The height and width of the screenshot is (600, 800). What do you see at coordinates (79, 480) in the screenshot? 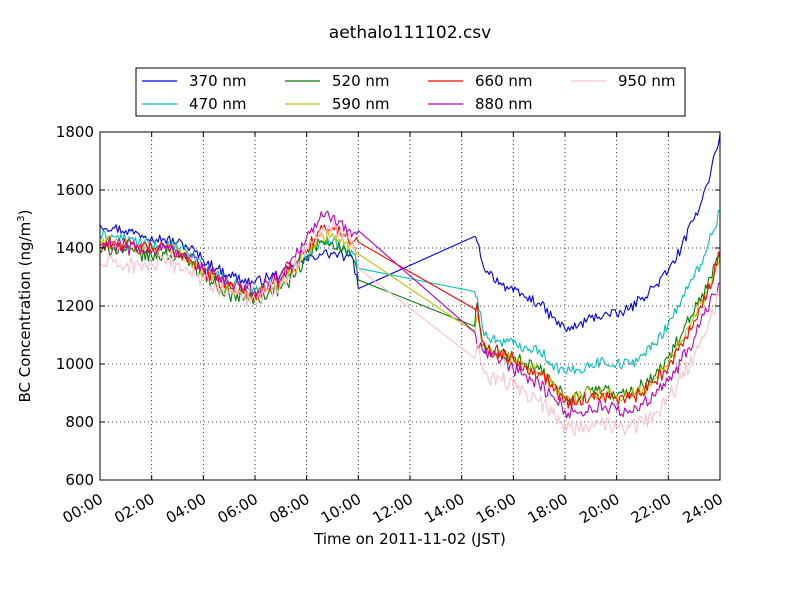
I see `y-tick-label: 600` at bounding box center [79, 480].